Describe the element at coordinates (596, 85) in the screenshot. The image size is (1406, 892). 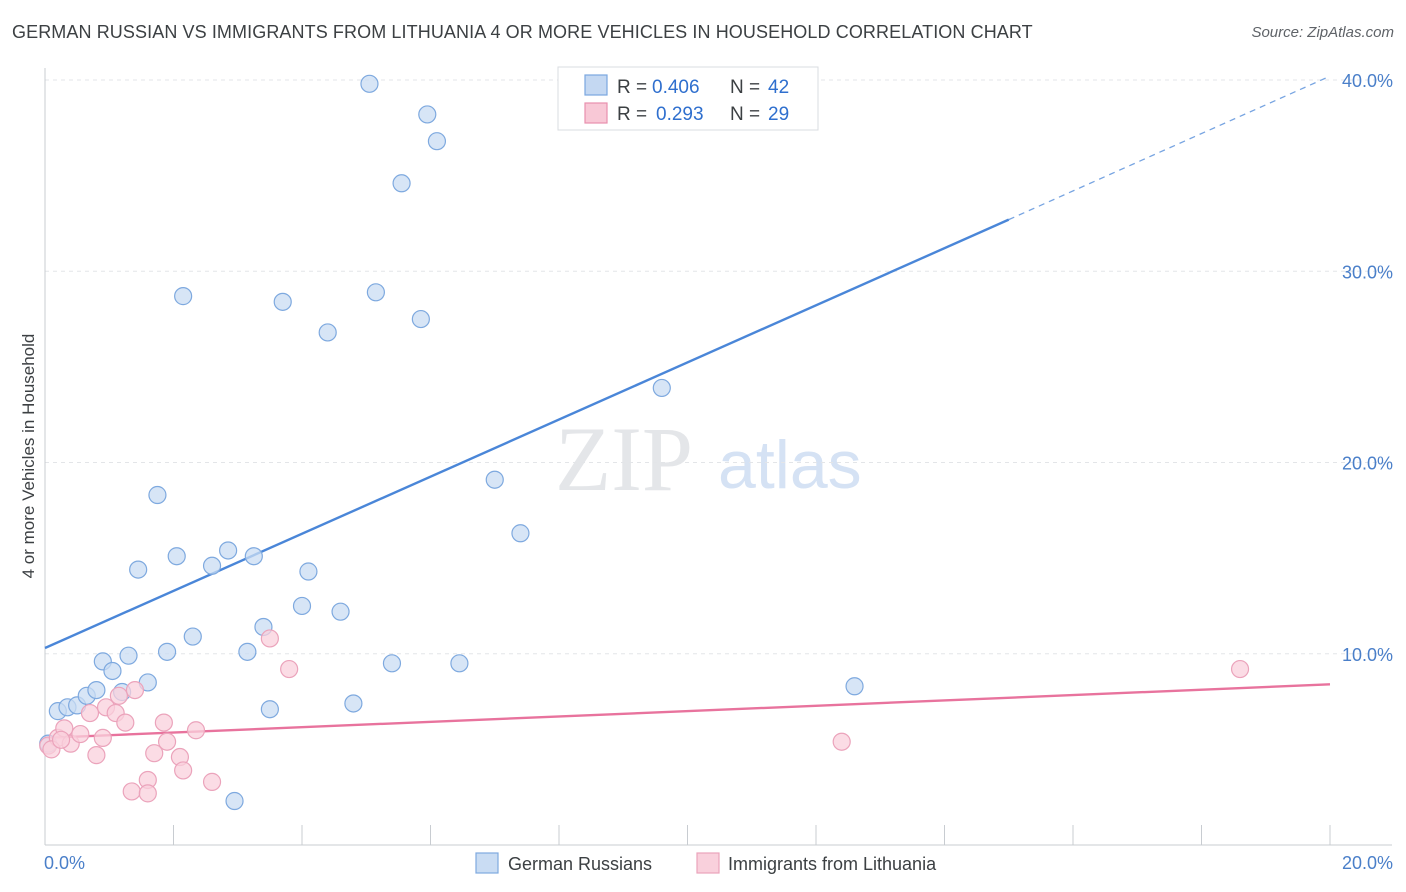
I see `legend-swatch-german-russians` at that location.